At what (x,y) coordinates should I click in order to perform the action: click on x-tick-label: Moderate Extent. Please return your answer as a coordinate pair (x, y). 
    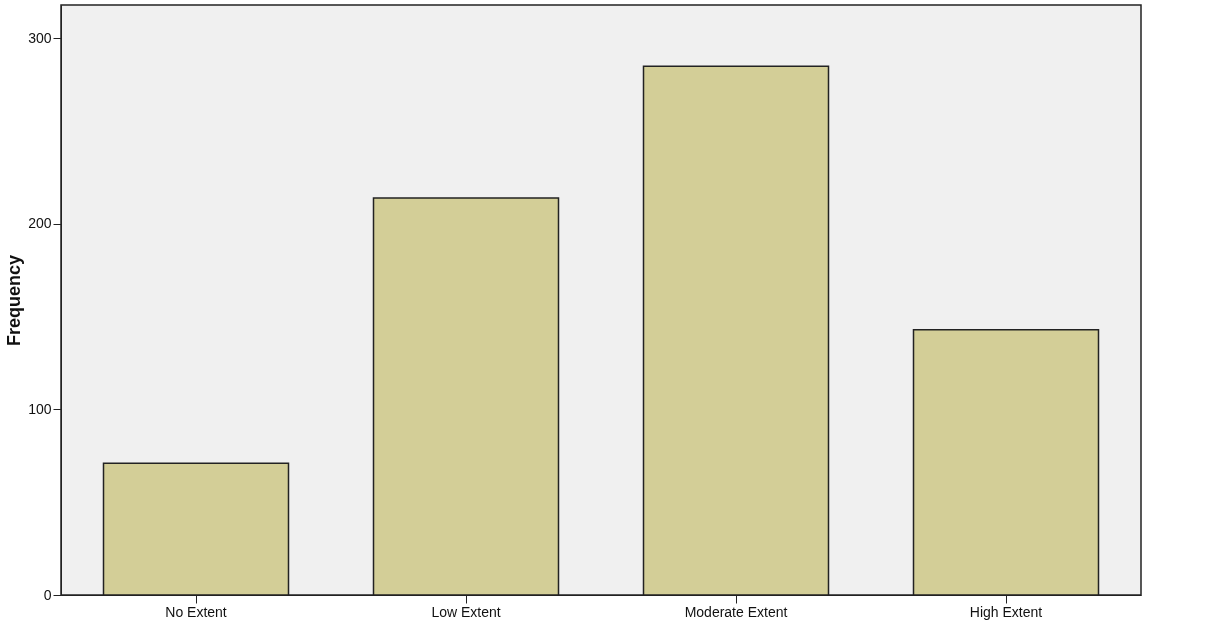
    Looking at the image, I should click on (736, 611).